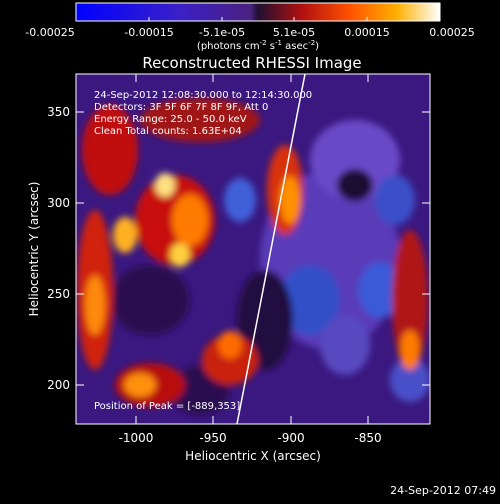  Describe the element at coordinates (258, 12) in the screenshot. I see `colorbar` at that location.